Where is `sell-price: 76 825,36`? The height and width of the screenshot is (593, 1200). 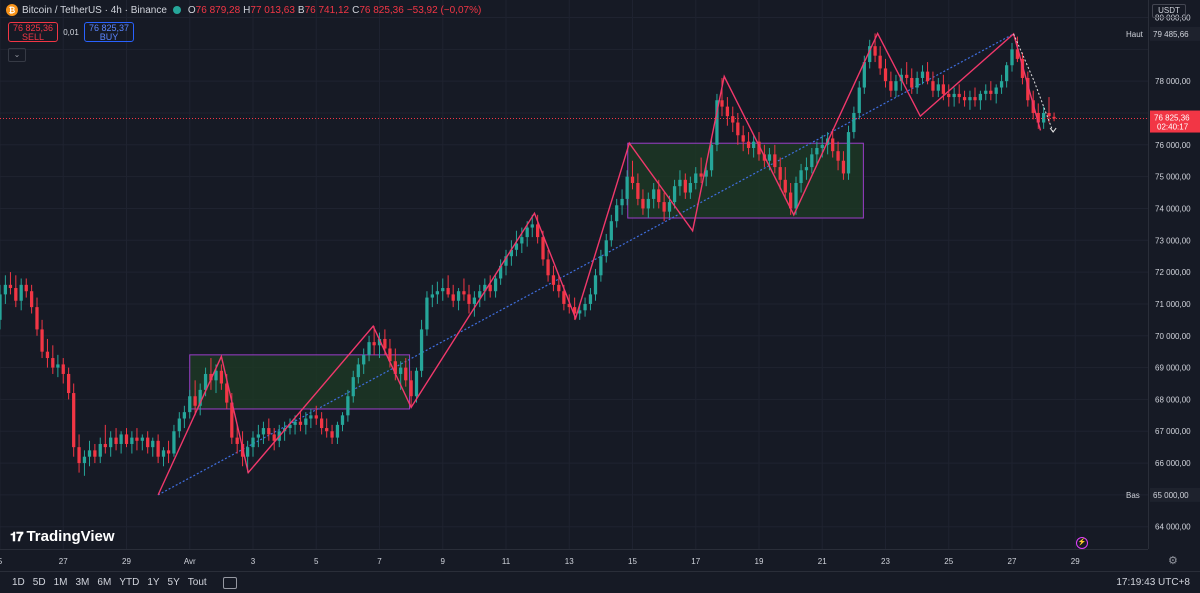
sell-price: 76 825,36 is located at coordinates (33, 28).